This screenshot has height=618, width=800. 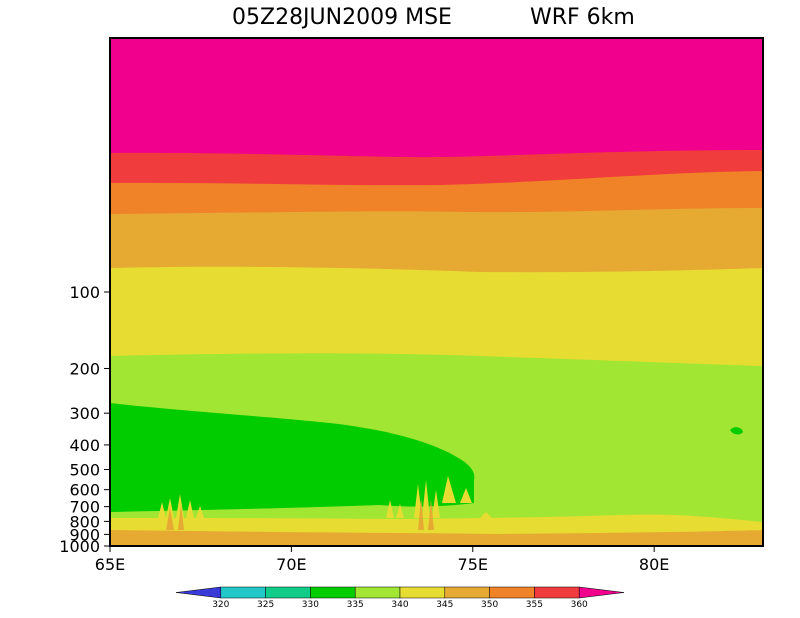 I want to click on convective-plumes, so click(x=325, y=497).